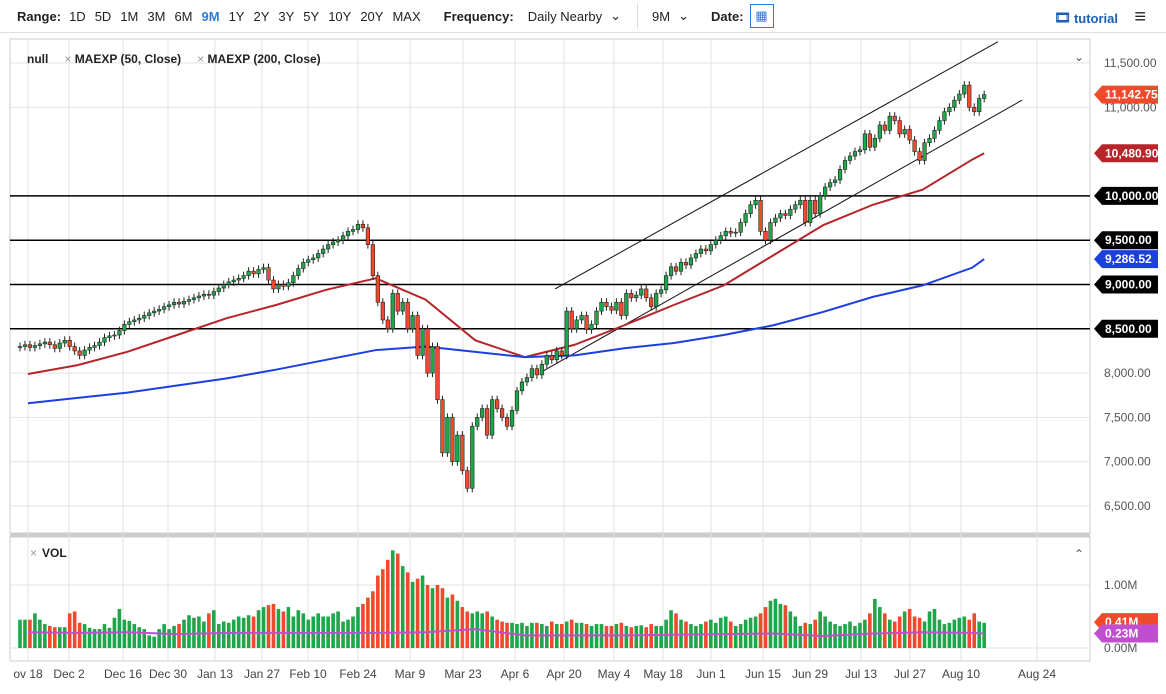  What do you see at coordinates (183, 16) in the screenshot?
I see `range-6m: 6M` at bounding box center [183, 16].